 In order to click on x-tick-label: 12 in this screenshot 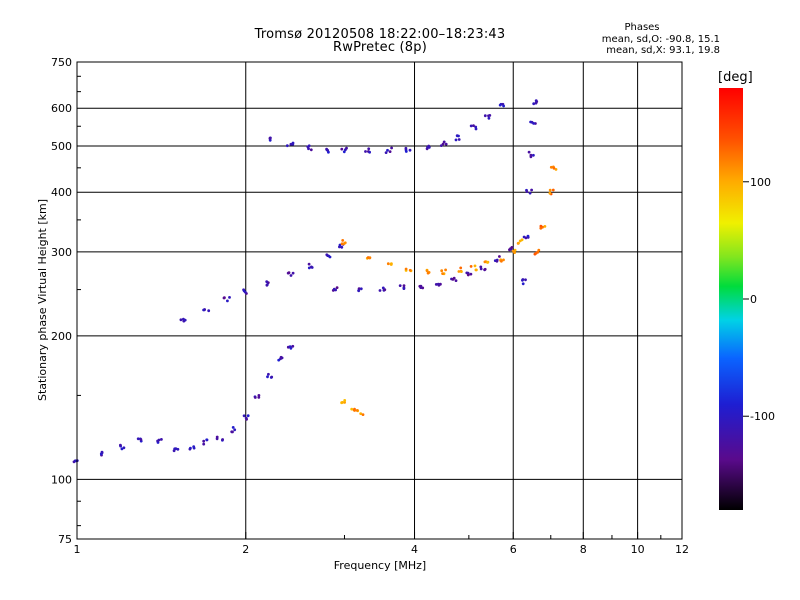, I will do `click(682, 549)`.